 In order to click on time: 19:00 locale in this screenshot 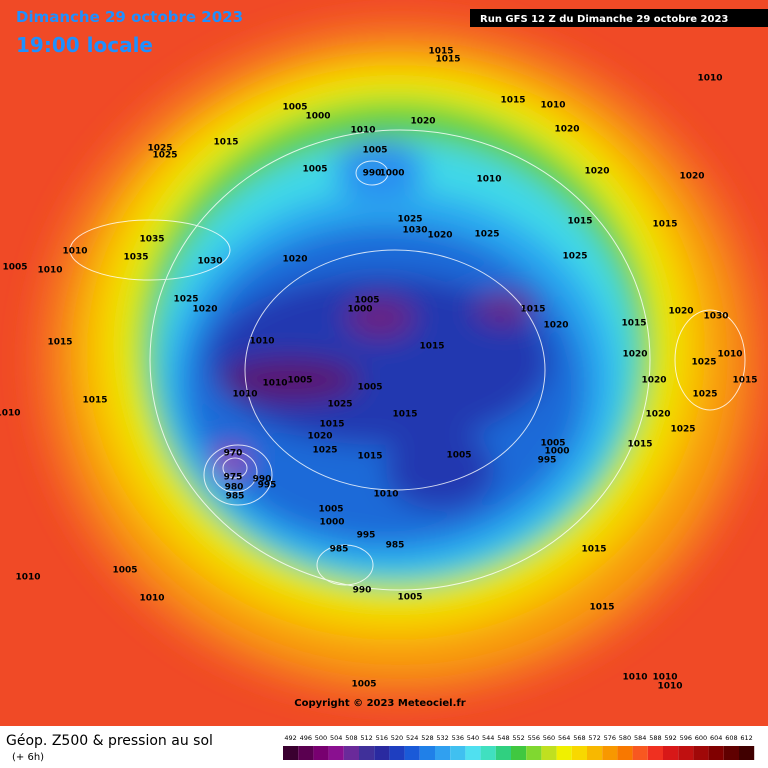, I will do `click(84, 45)`.